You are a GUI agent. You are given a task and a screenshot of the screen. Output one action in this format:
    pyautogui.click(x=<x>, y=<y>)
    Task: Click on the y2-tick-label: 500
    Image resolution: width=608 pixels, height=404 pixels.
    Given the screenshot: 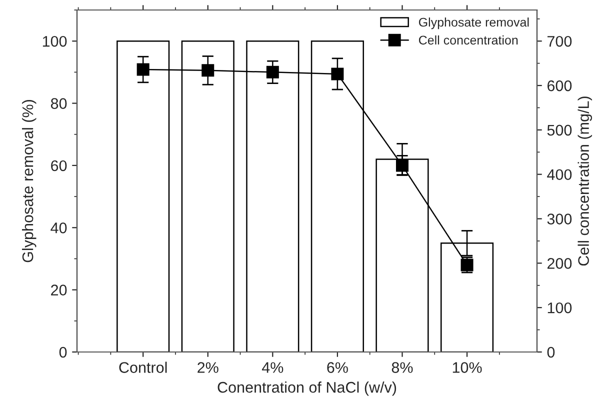 What is the action you would take?
    pyautogui.click(x=559, y=130)
    